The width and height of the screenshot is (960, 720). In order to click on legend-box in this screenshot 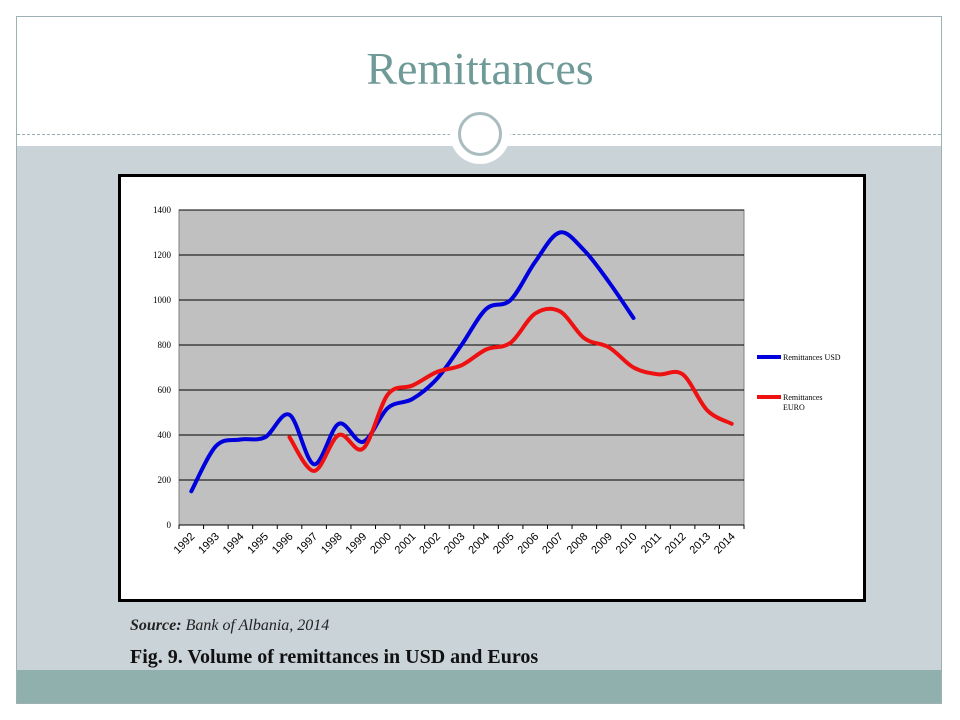, I will do `click(803, 382)`.